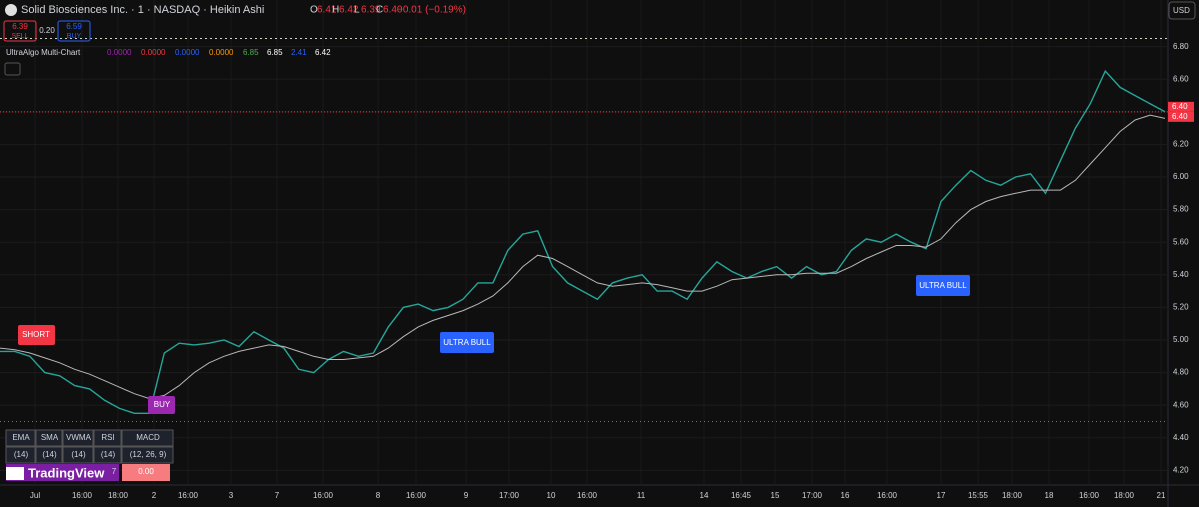 The image size is (1199, 507). I want to click on x-tick-label: 7, so click(277, 495).